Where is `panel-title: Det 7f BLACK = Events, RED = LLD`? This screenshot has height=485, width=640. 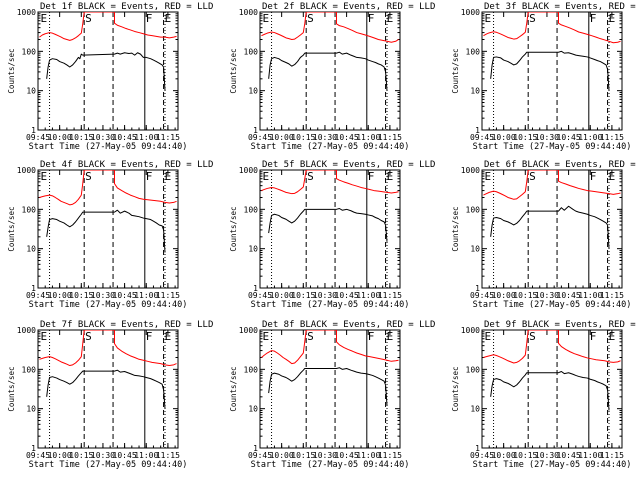 panel-title: Det 7f BLACK = Events, RED = LLD is located at coordinates (126, 325).